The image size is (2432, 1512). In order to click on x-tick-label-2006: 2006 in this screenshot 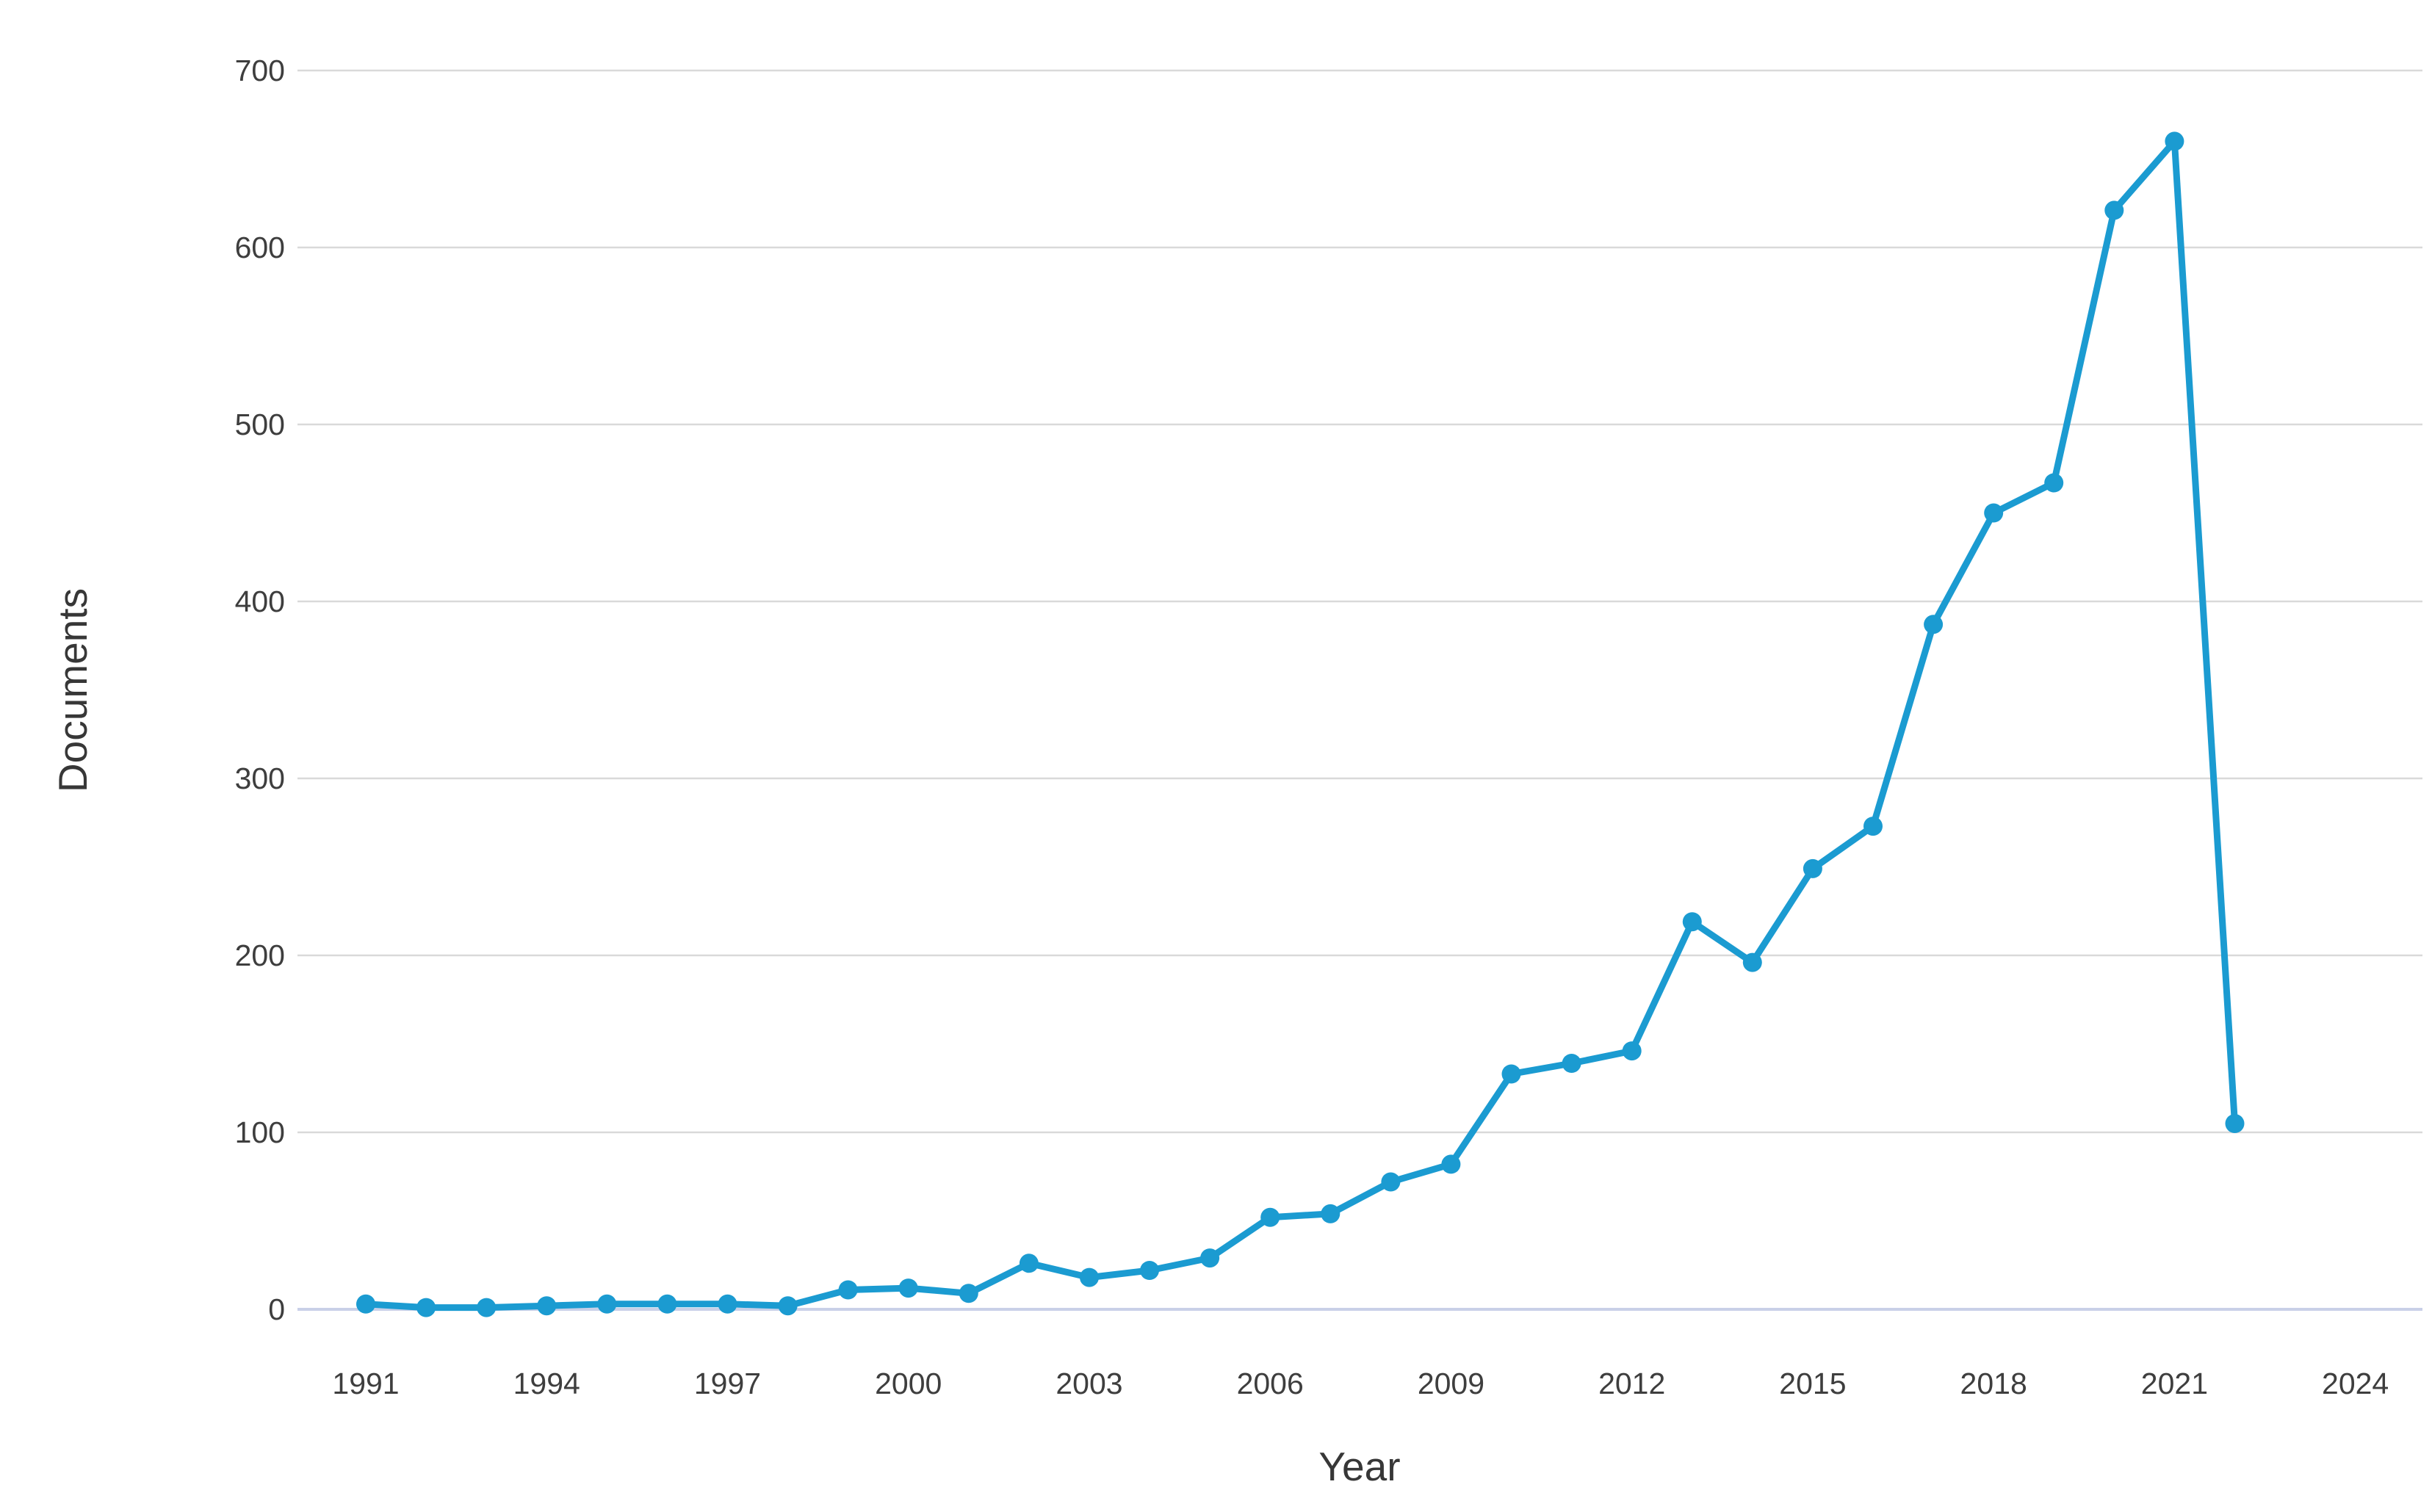, I will do `click(1270, 1384)`.